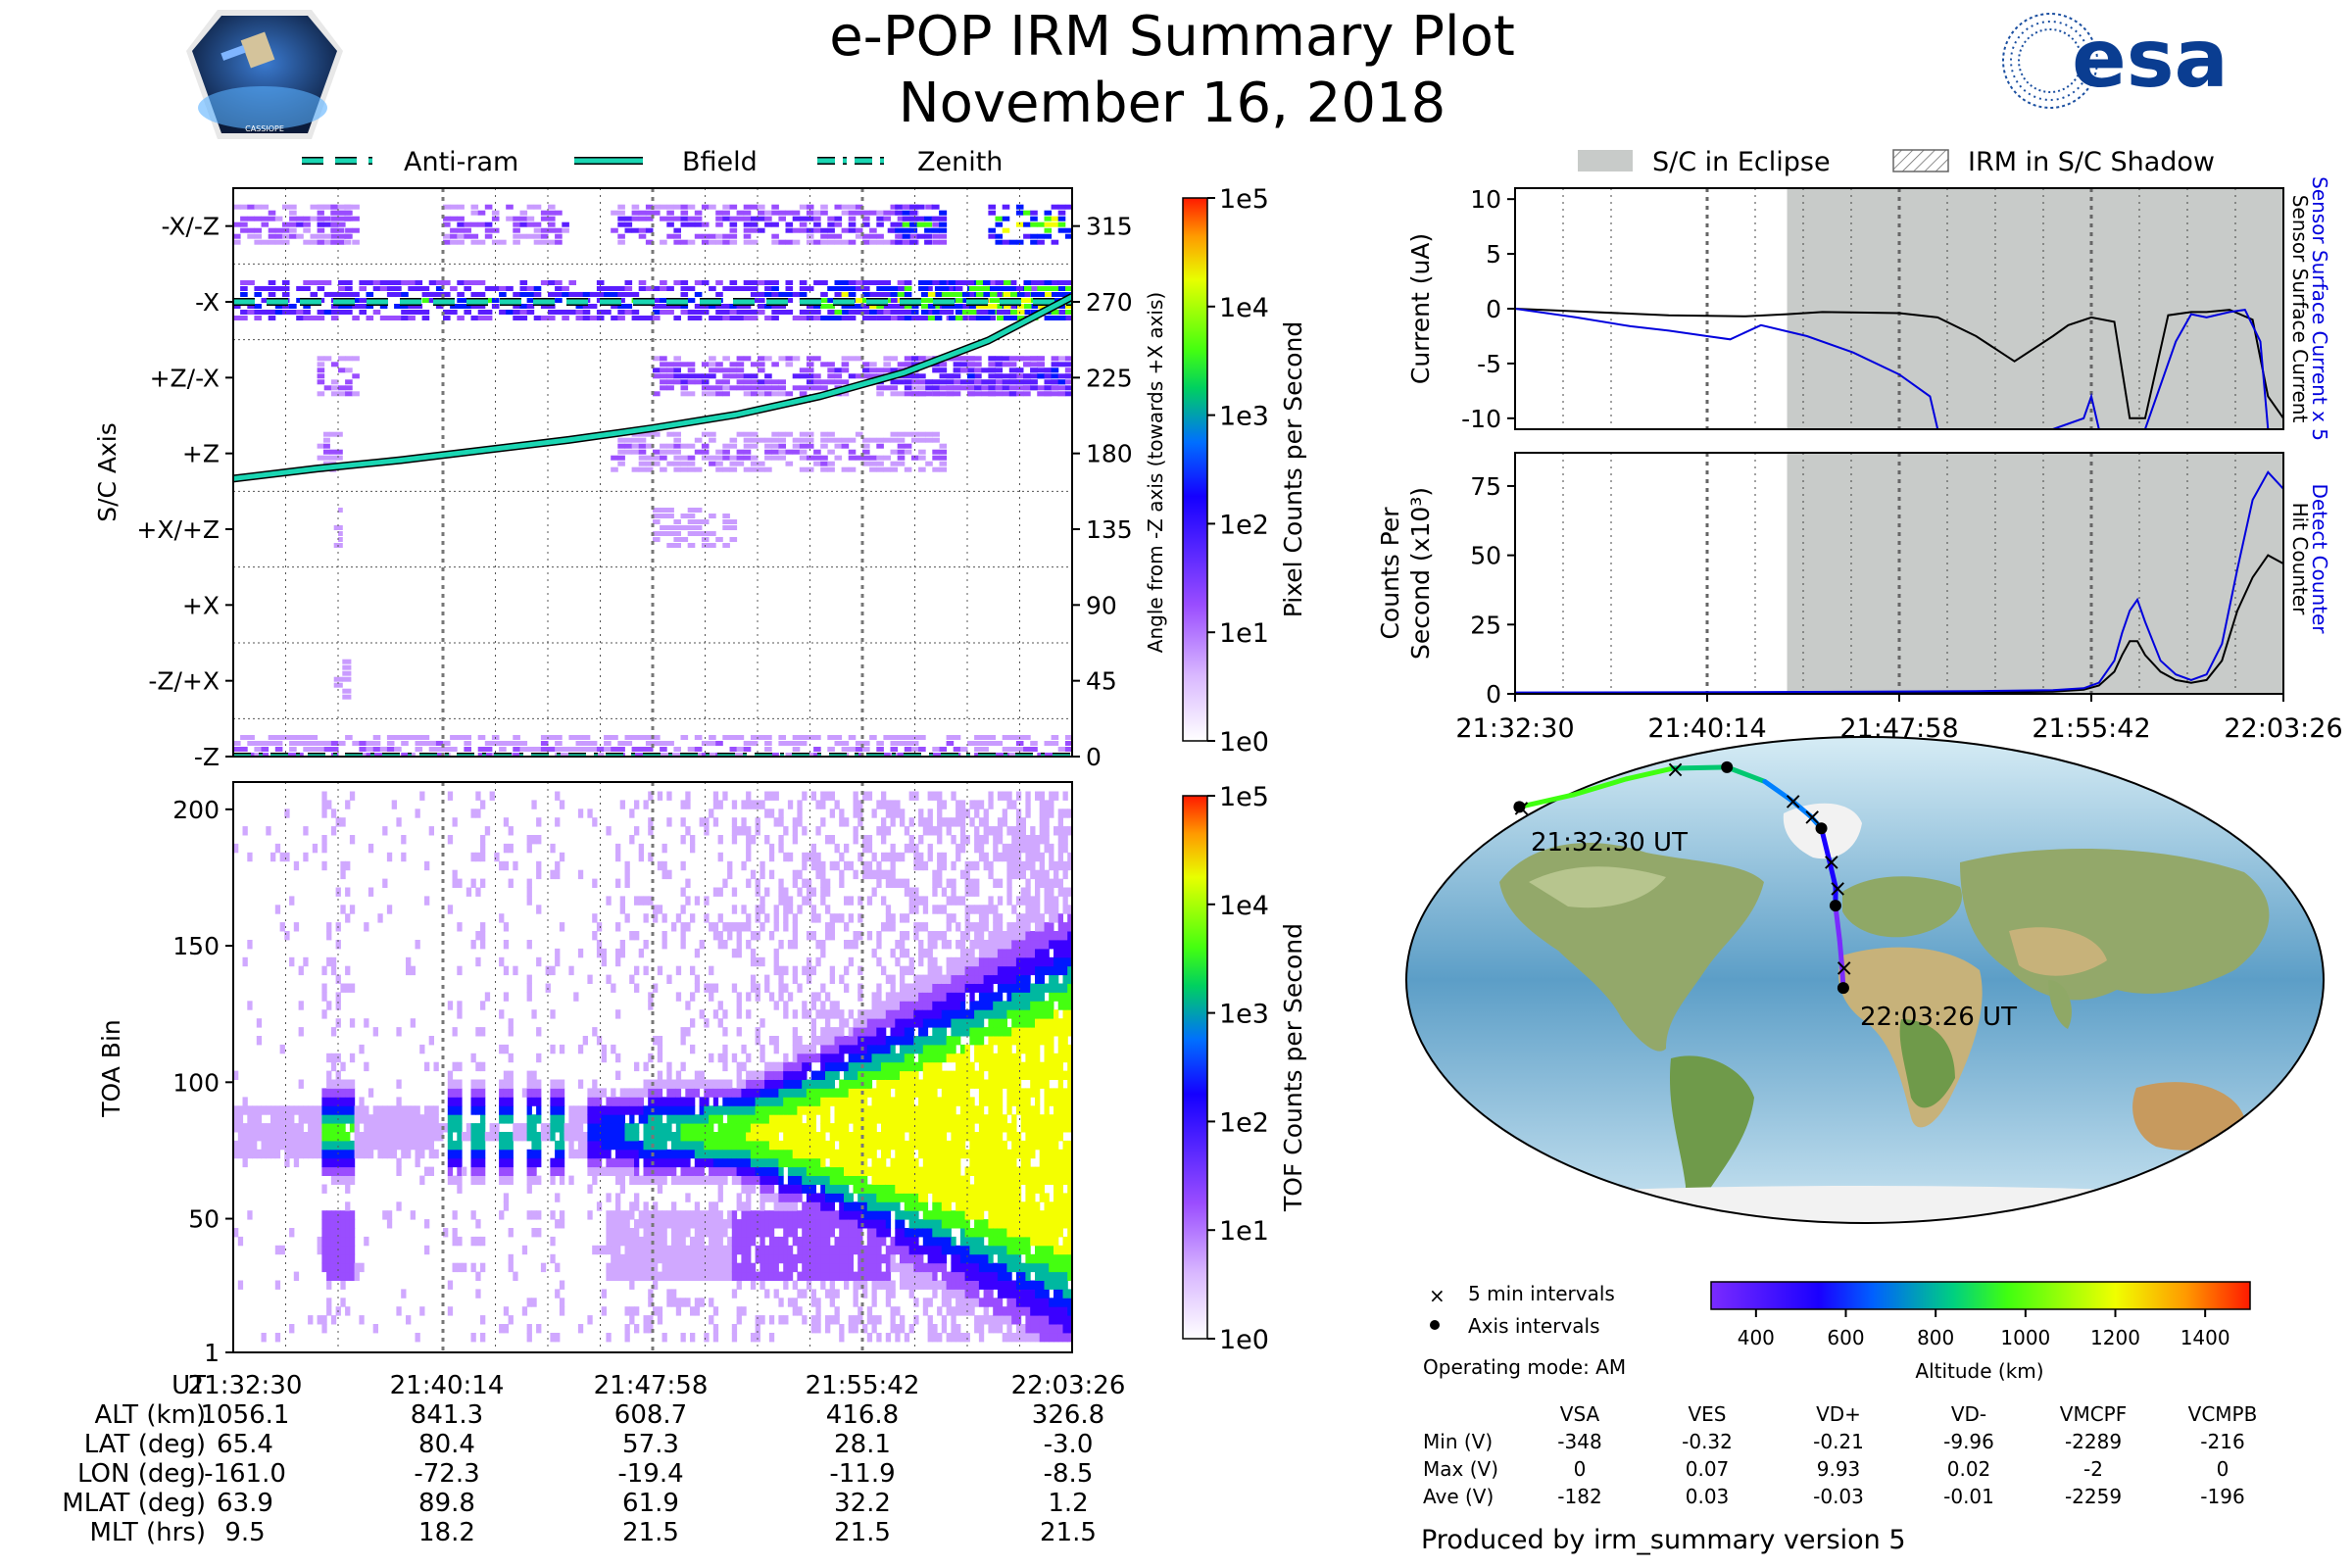 The image size is (2352, 1568). What do you see at coordinates (652, 162) in the screenshot?
I see `legend-line-types: Anti-ram Bfield Zenith` at bounding box center [652, 162].